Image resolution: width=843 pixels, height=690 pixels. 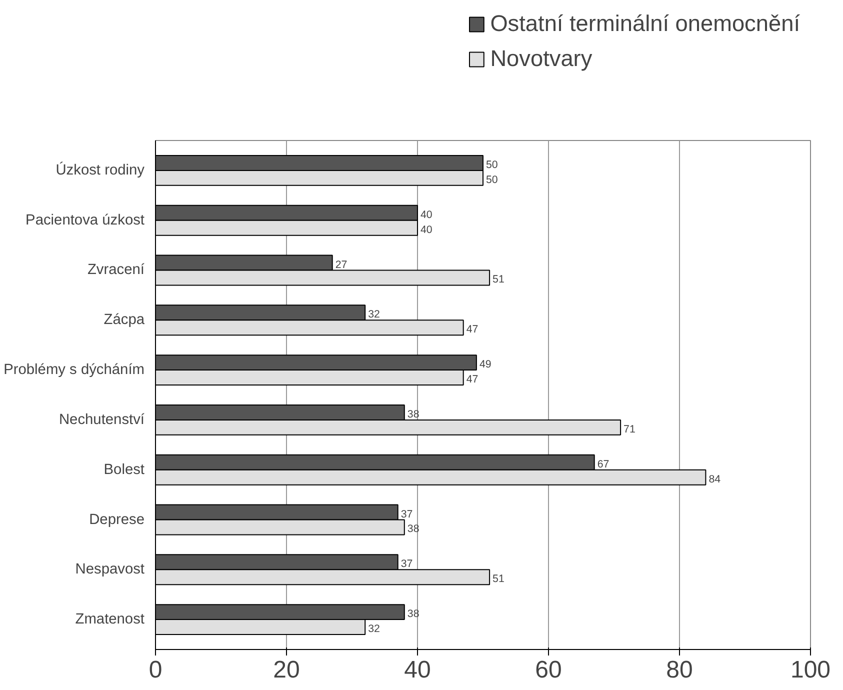 What do you see at coordinates (714, 479) in the screenshot?
I see `data-label: 84` at bounding box center [714, 479].